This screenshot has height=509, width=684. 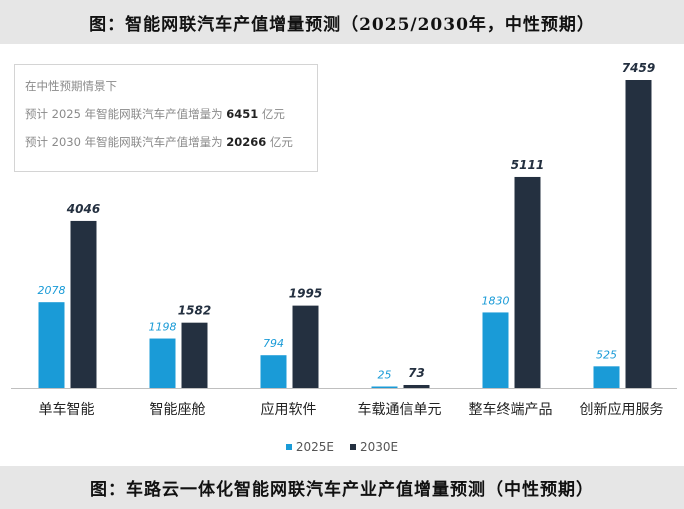 I want to click on note-2030-prefix: 预计 2030 年智能网联汽车产值增量为, so click(x=124, y=142).